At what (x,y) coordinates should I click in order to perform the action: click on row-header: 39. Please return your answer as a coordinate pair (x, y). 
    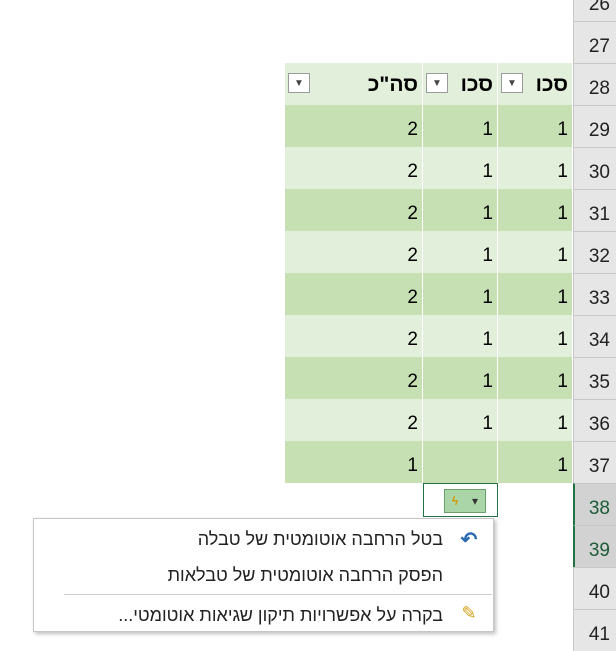
    Looking at the image, I should click on (594, 546).